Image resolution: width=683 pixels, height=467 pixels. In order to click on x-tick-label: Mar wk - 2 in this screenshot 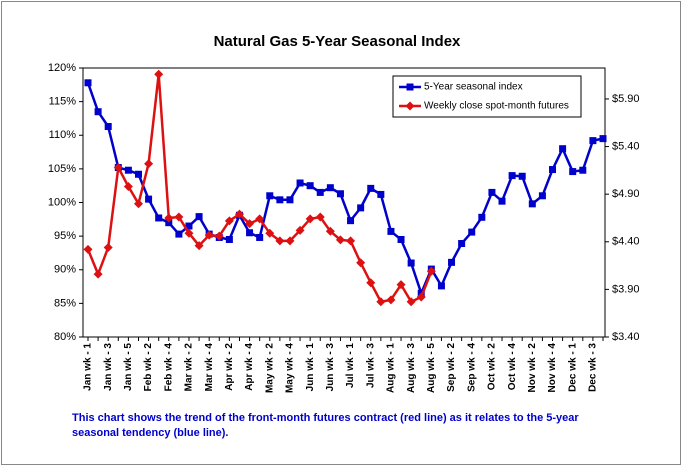, I will do `click(189, 367)`.